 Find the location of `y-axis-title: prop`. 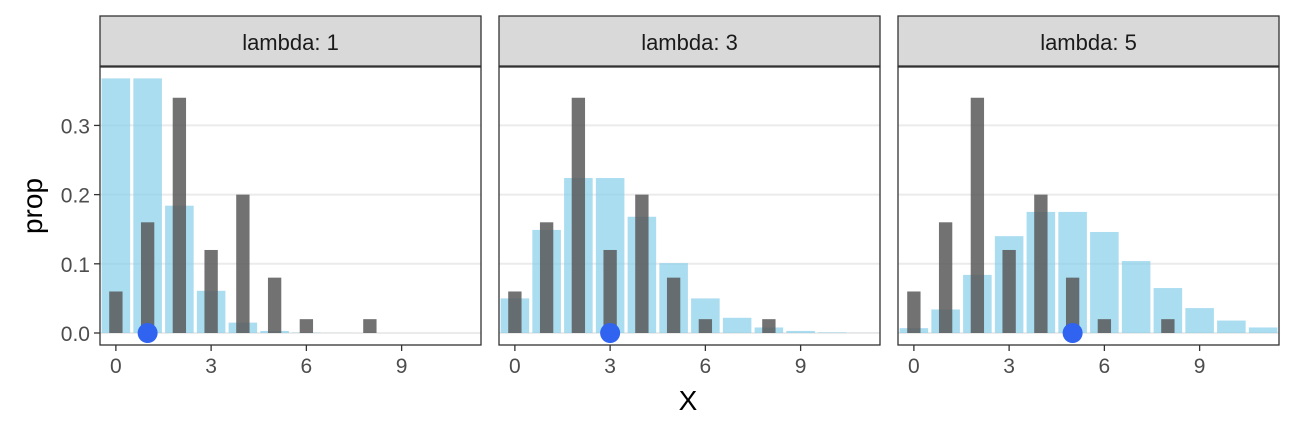

y-axis-title: prop is located at coordinates (32, 206).